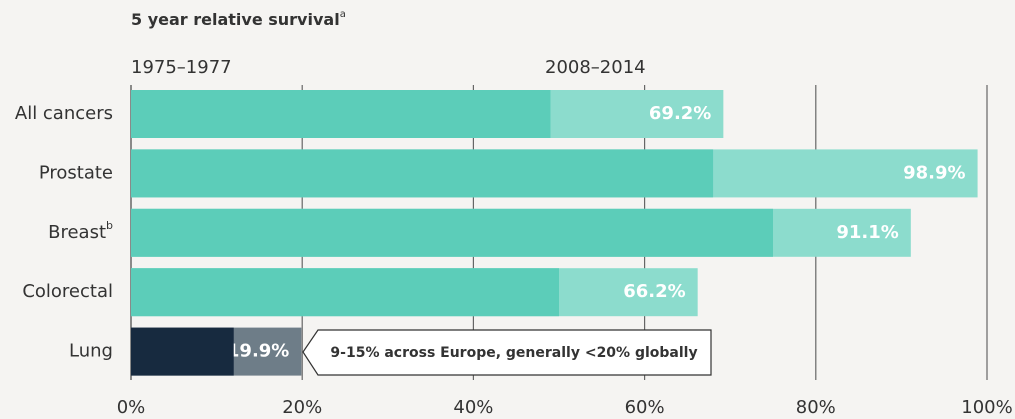 The height and width of the screenshot is (419, 1015). I want to click on y-tick-label: Breastb, so click(80, 231).